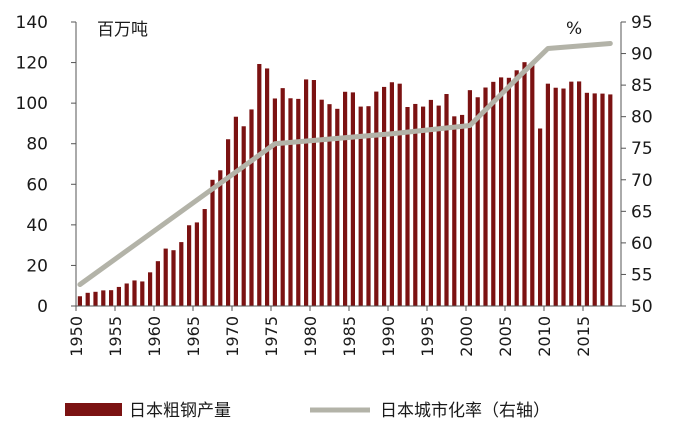  Describe the element at coordinates (204, 257) in the screenshot. I see `bar-1966` at that location.